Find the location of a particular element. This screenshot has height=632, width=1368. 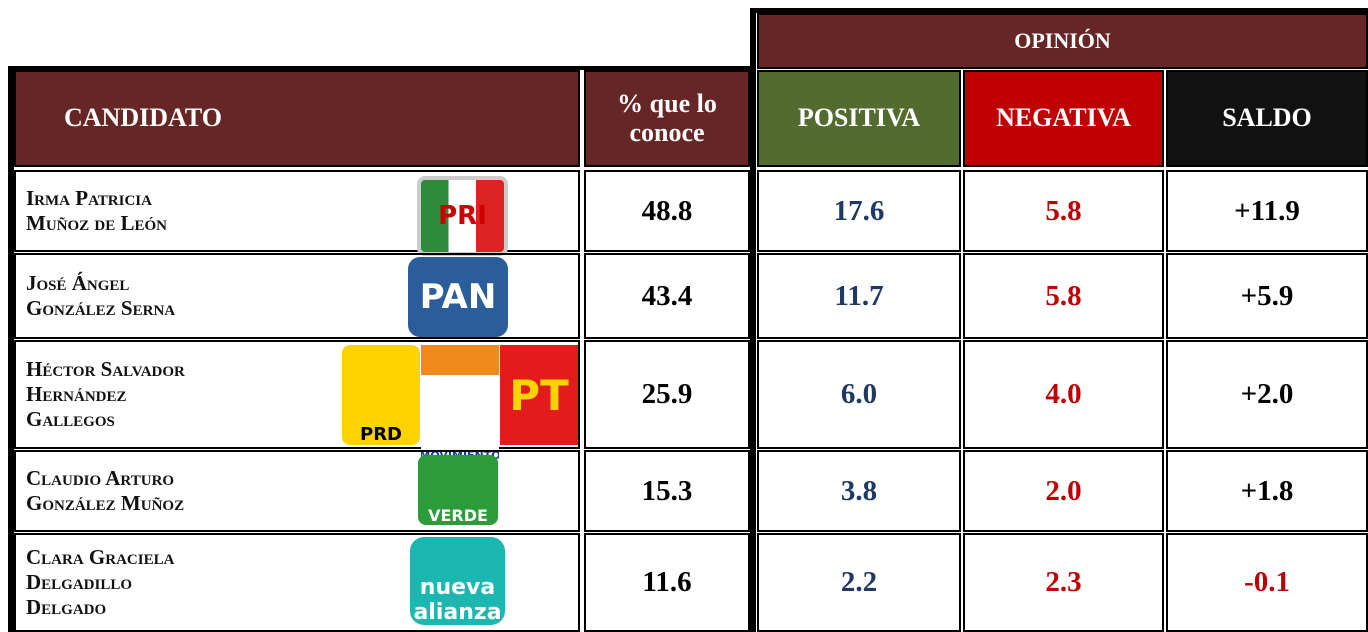

name-line: Irma Patricia is located at coordinates (89, 197).